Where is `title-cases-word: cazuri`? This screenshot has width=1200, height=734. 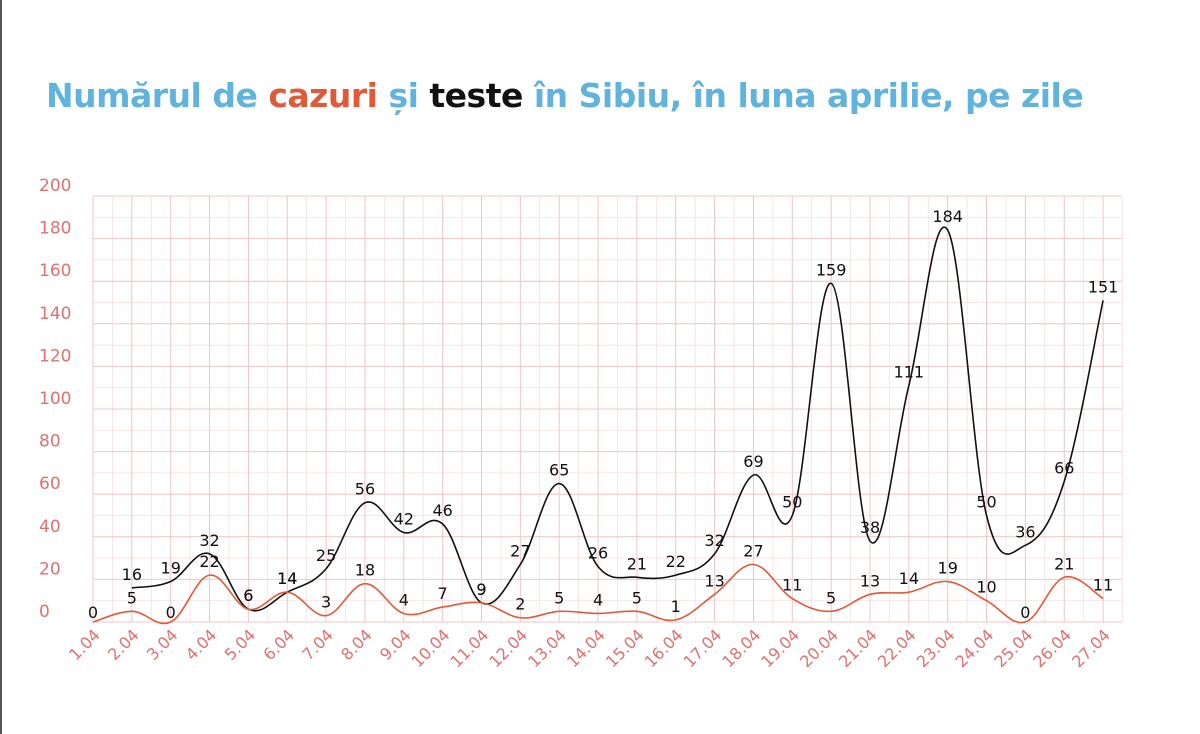
title-cases-word: cazuri is located at coordinates (323, 95).